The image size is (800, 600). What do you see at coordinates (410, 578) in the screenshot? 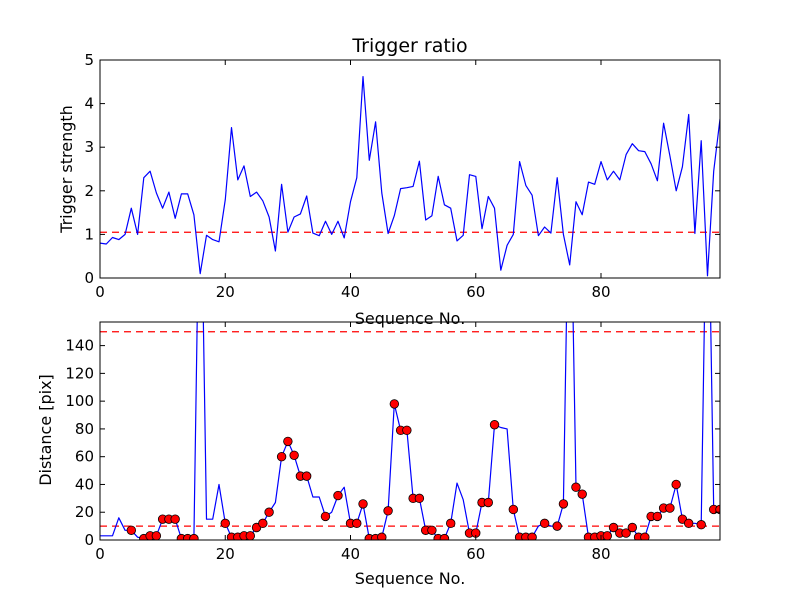
I see `bottom-xlabel: Sequence No.` at bounding box center [410, 578].